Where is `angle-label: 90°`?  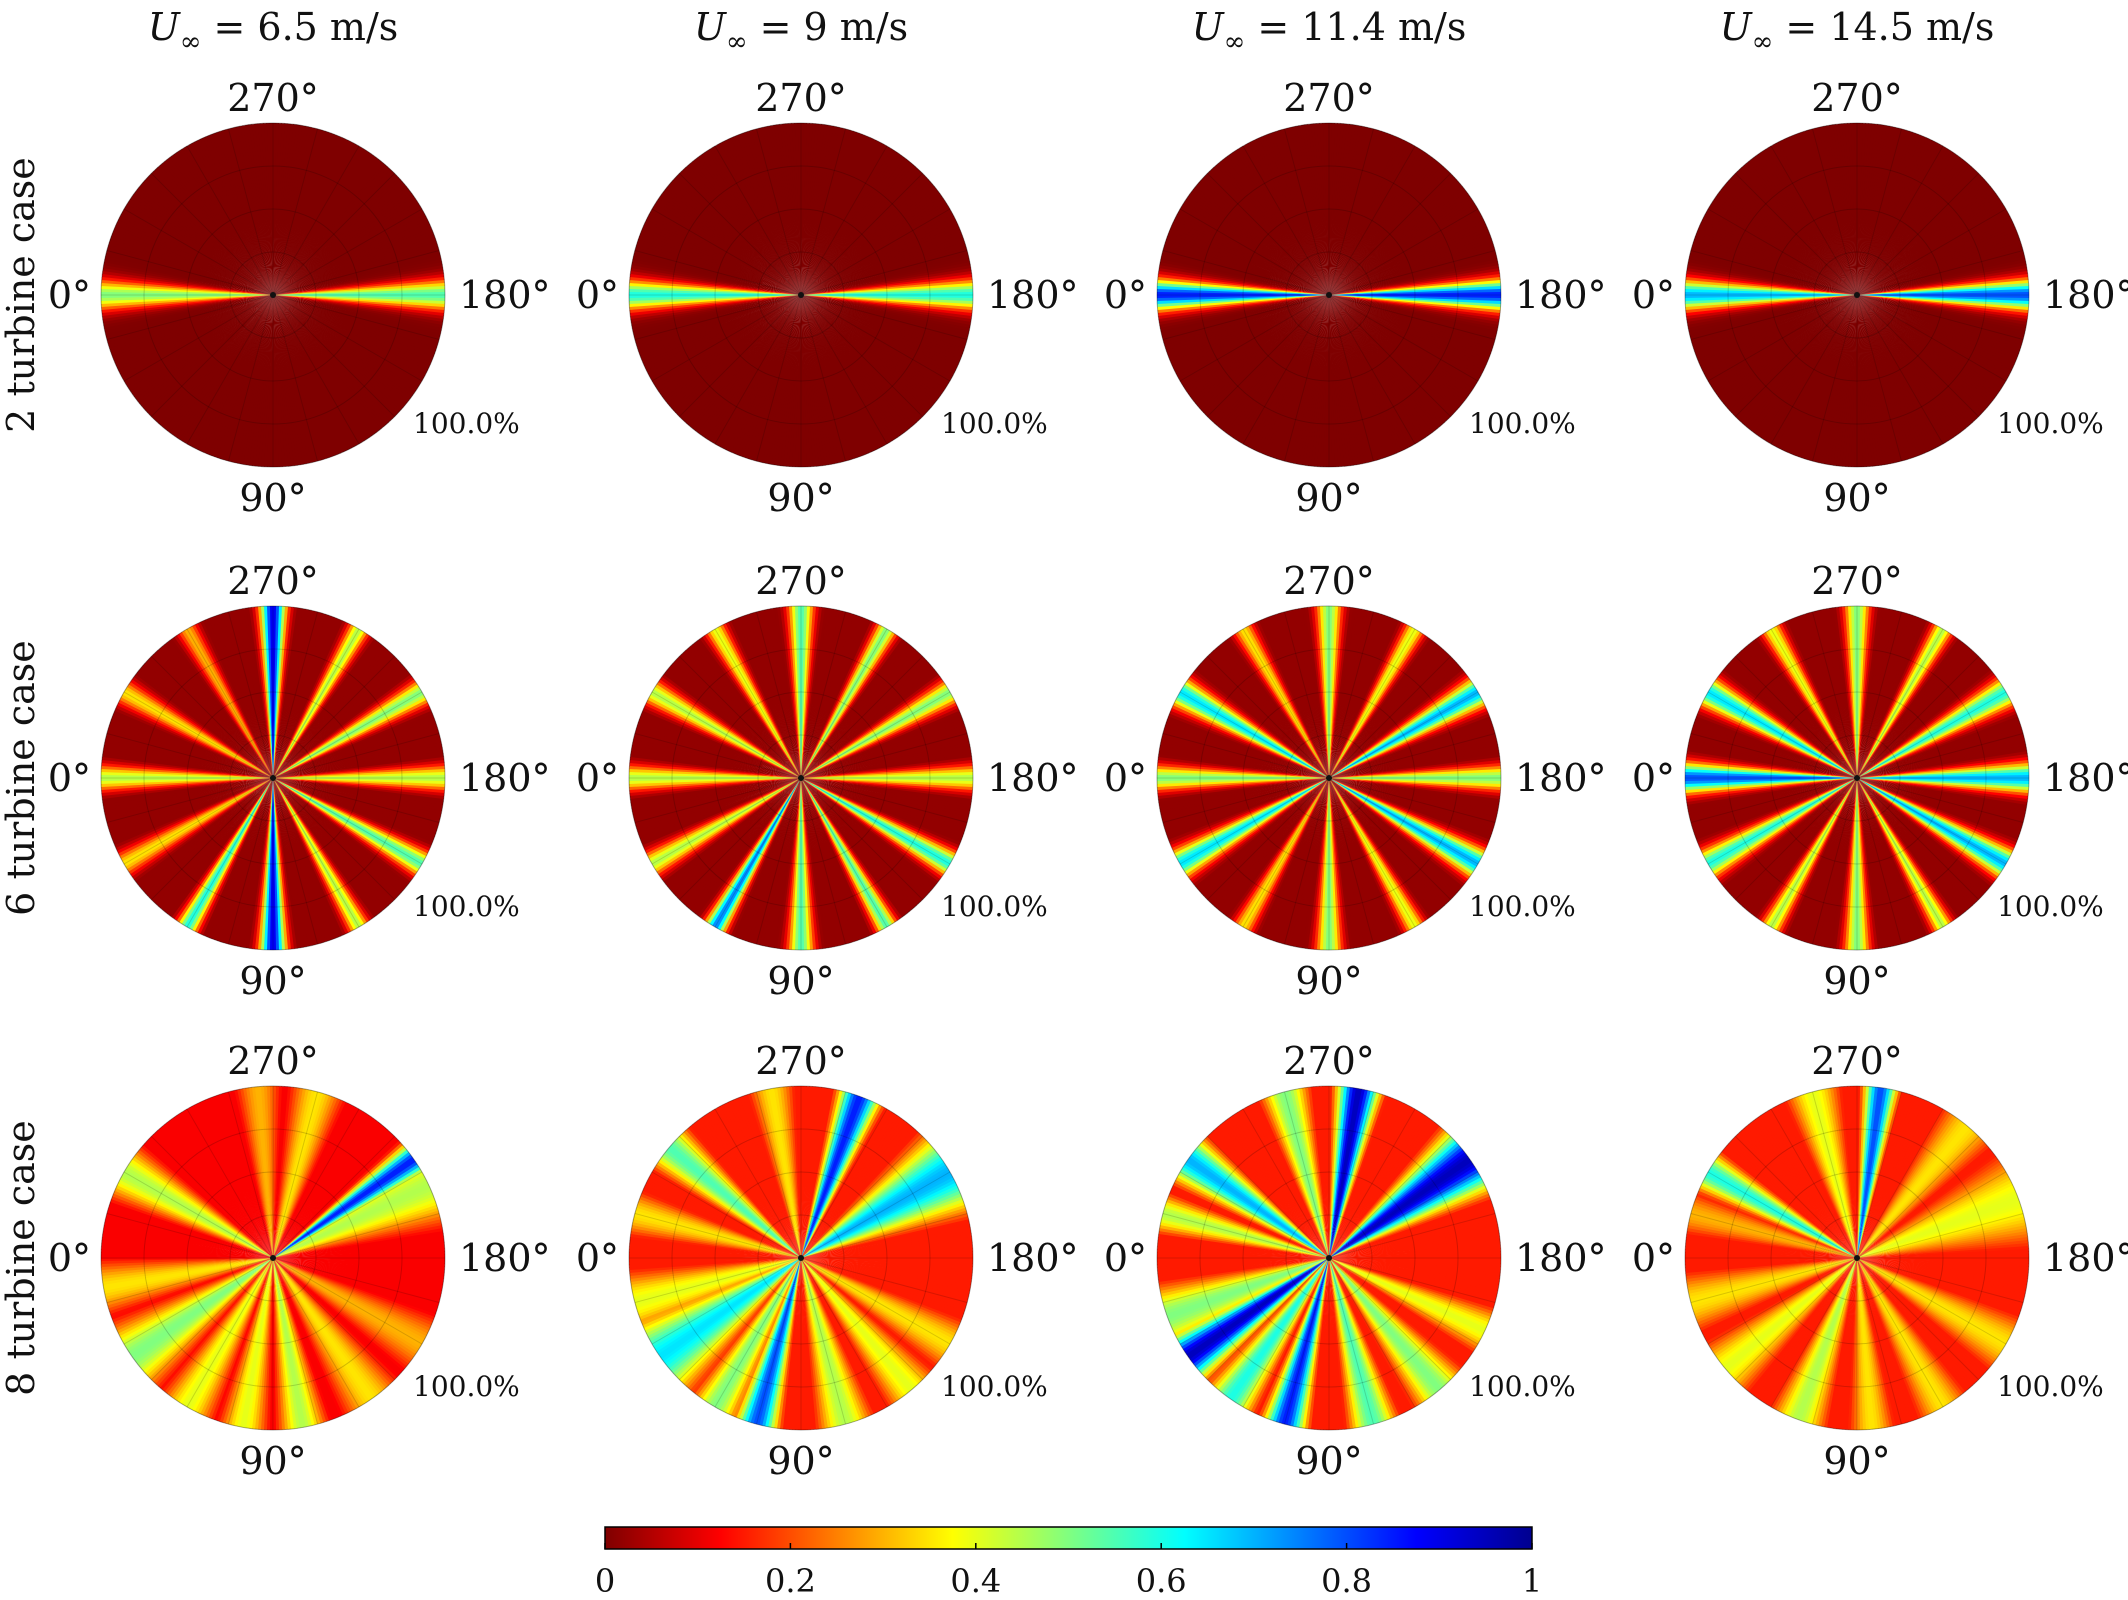
angle-label: 90° is located at coordinates (272, 1461).